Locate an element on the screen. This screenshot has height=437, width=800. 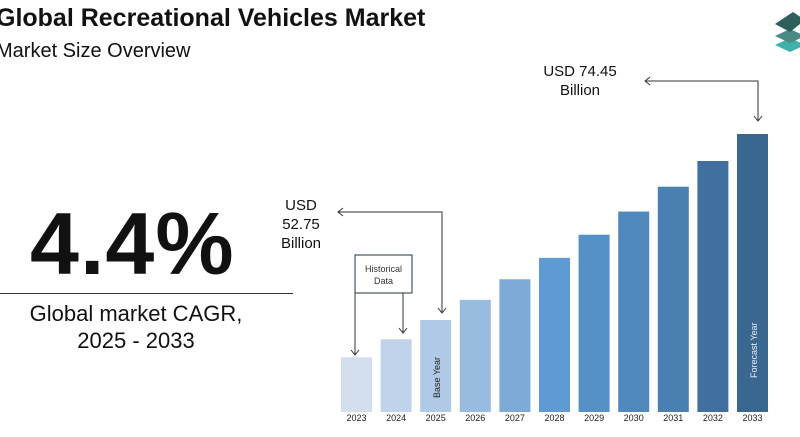
bar-2024 is located at coordinates (396, 375).